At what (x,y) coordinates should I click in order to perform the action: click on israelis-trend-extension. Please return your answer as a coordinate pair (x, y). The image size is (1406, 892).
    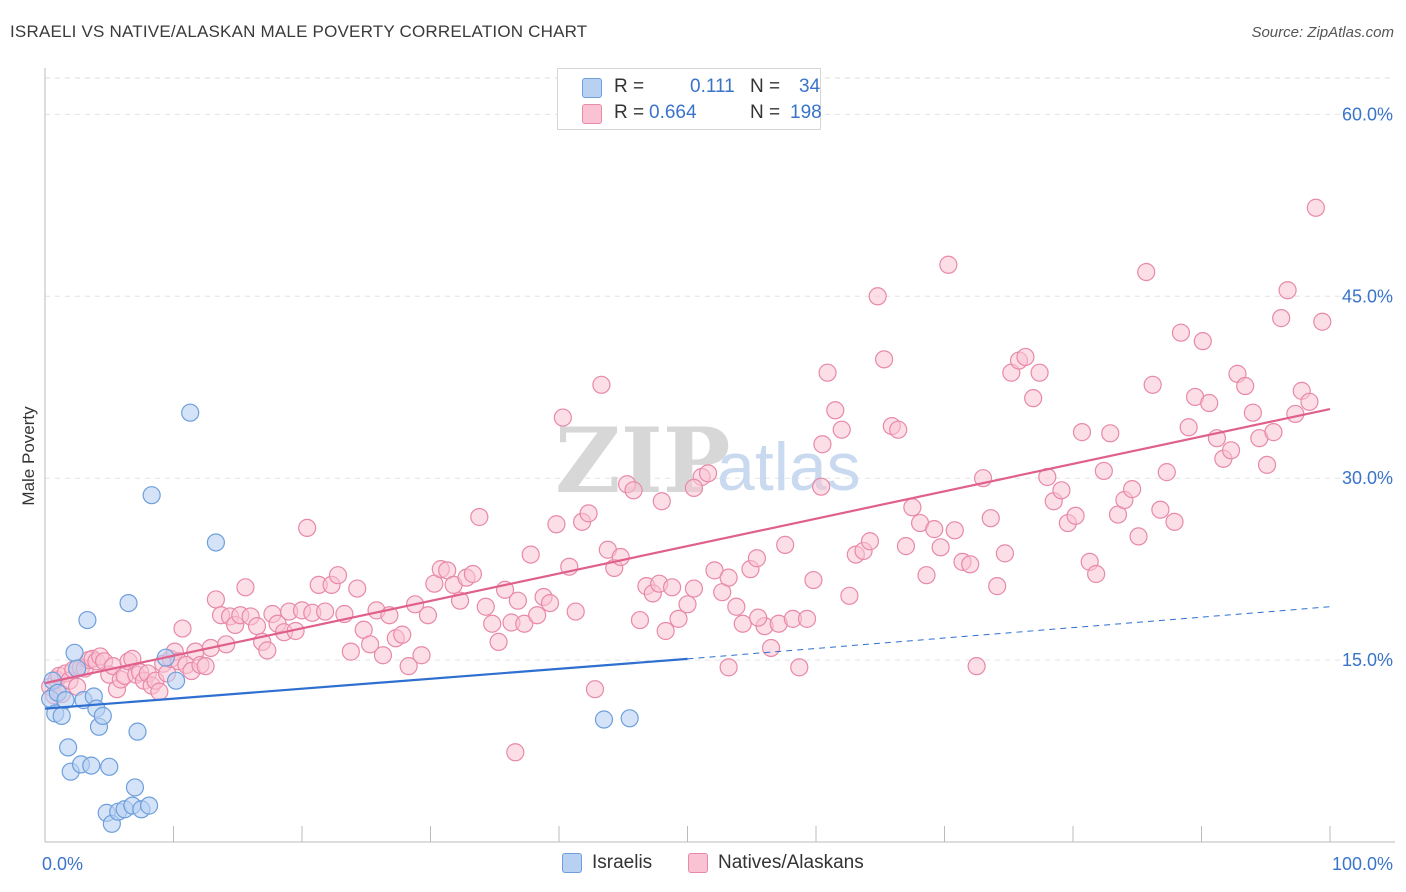
    Looking at the image, I should click on (1009, 633).